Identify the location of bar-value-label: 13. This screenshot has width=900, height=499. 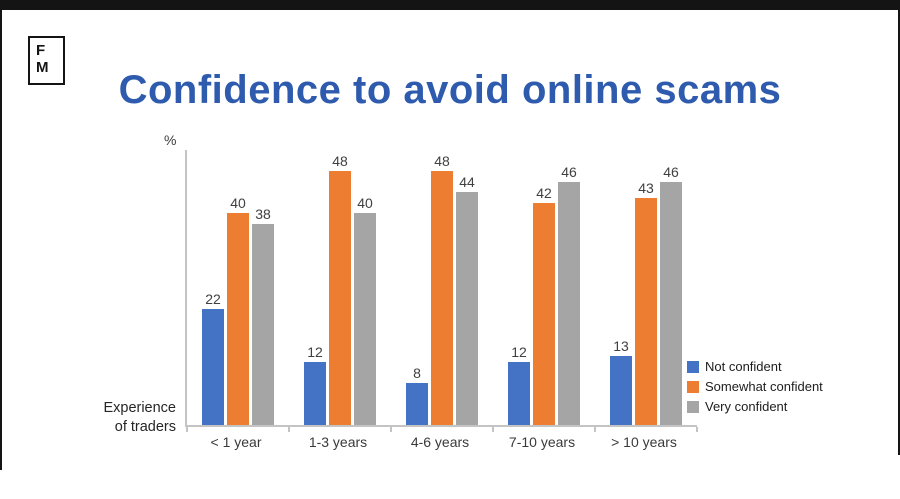
(621, 346).